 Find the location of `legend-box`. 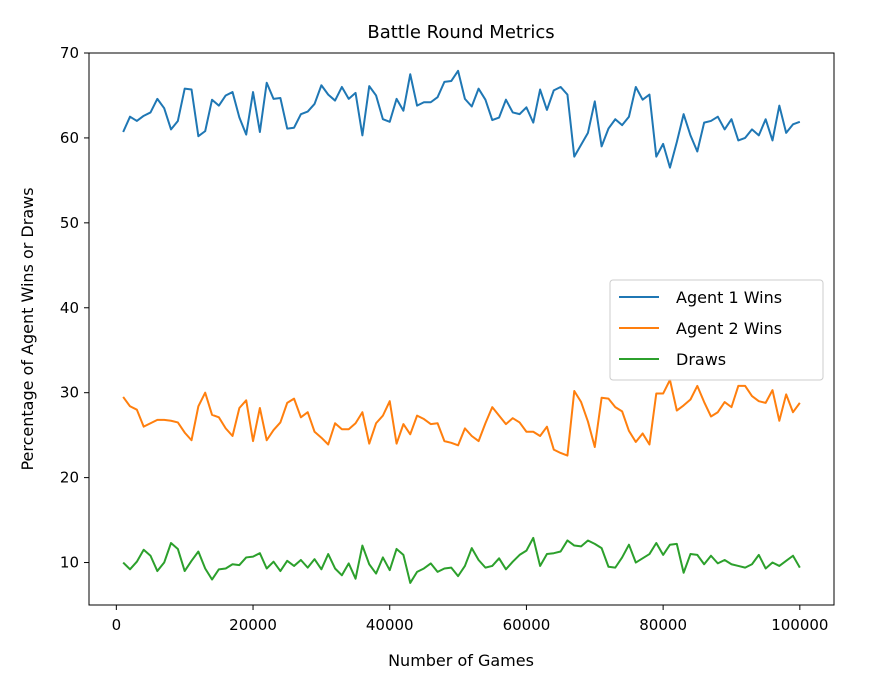

legend-box is located at coordinates (716, 330).